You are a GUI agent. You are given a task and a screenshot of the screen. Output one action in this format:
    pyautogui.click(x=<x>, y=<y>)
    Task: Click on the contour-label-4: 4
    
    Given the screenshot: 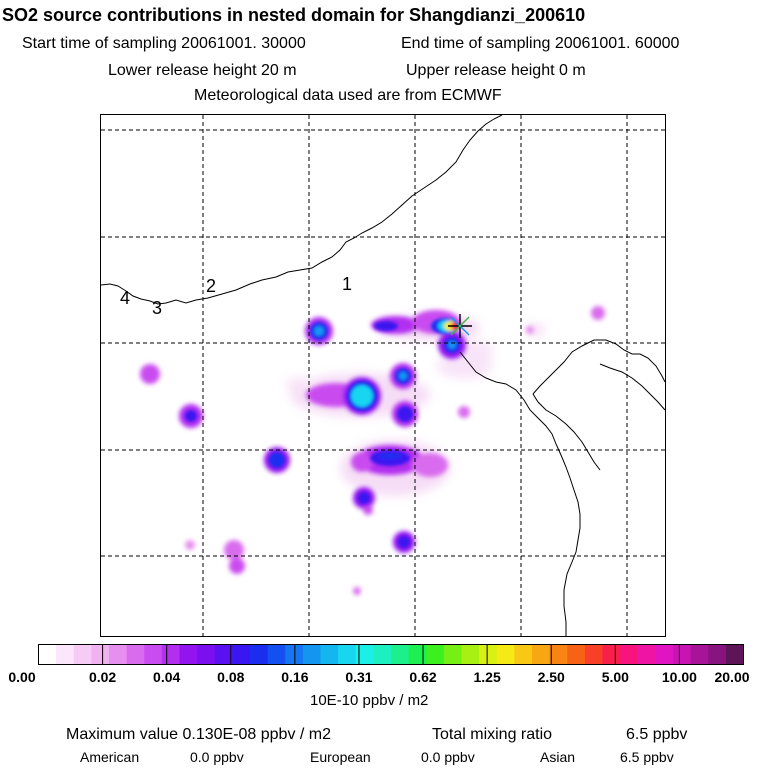 What is the action you would take?
    pyautogui.click(x=125, y=298)
    